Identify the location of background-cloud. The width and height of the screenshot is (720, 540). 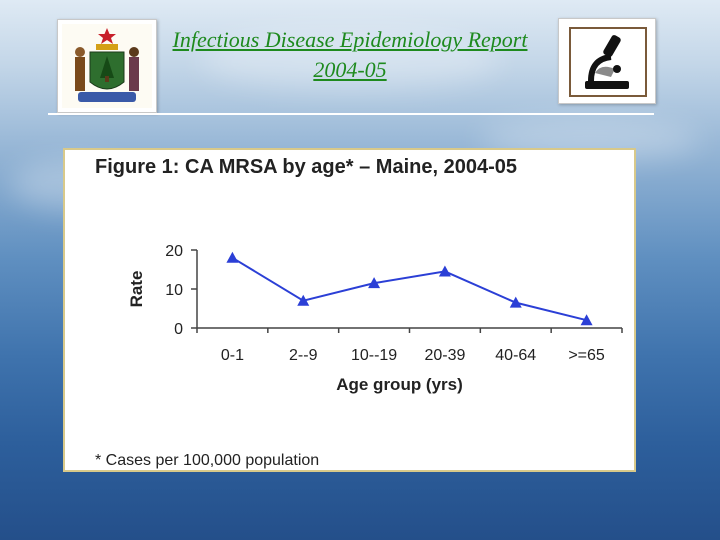
(350, 60).